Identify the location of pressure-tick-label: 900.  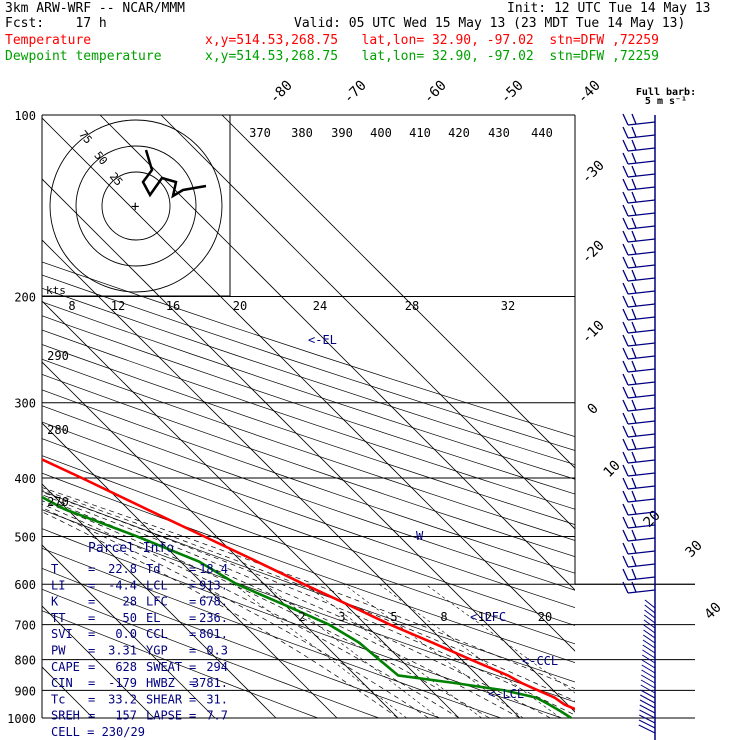
(25, 691).